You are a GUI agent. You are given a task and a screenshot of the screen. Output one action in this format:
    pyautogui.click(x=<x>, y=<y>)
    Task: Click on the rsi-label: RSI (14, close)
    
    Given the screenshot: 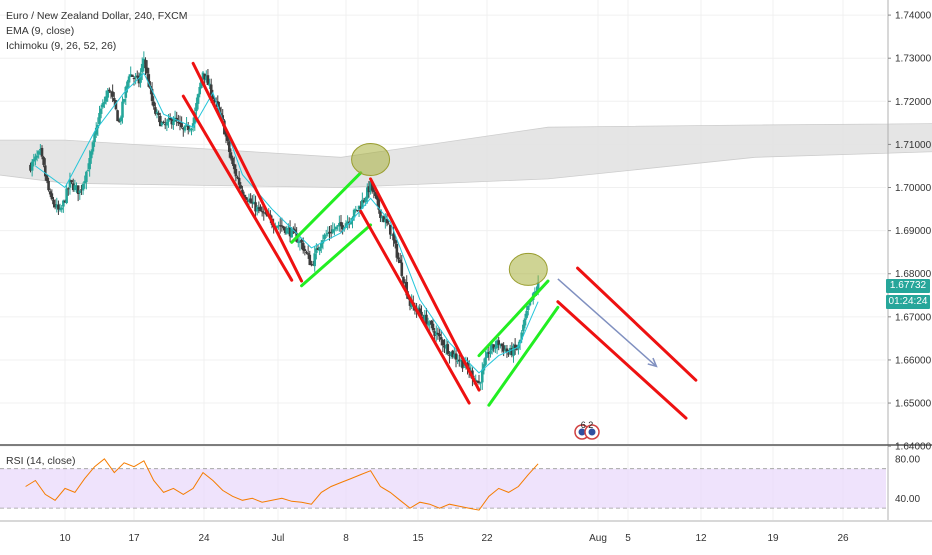 What is the action you would take?
    pyautogui.click(x=41, y=461)
    